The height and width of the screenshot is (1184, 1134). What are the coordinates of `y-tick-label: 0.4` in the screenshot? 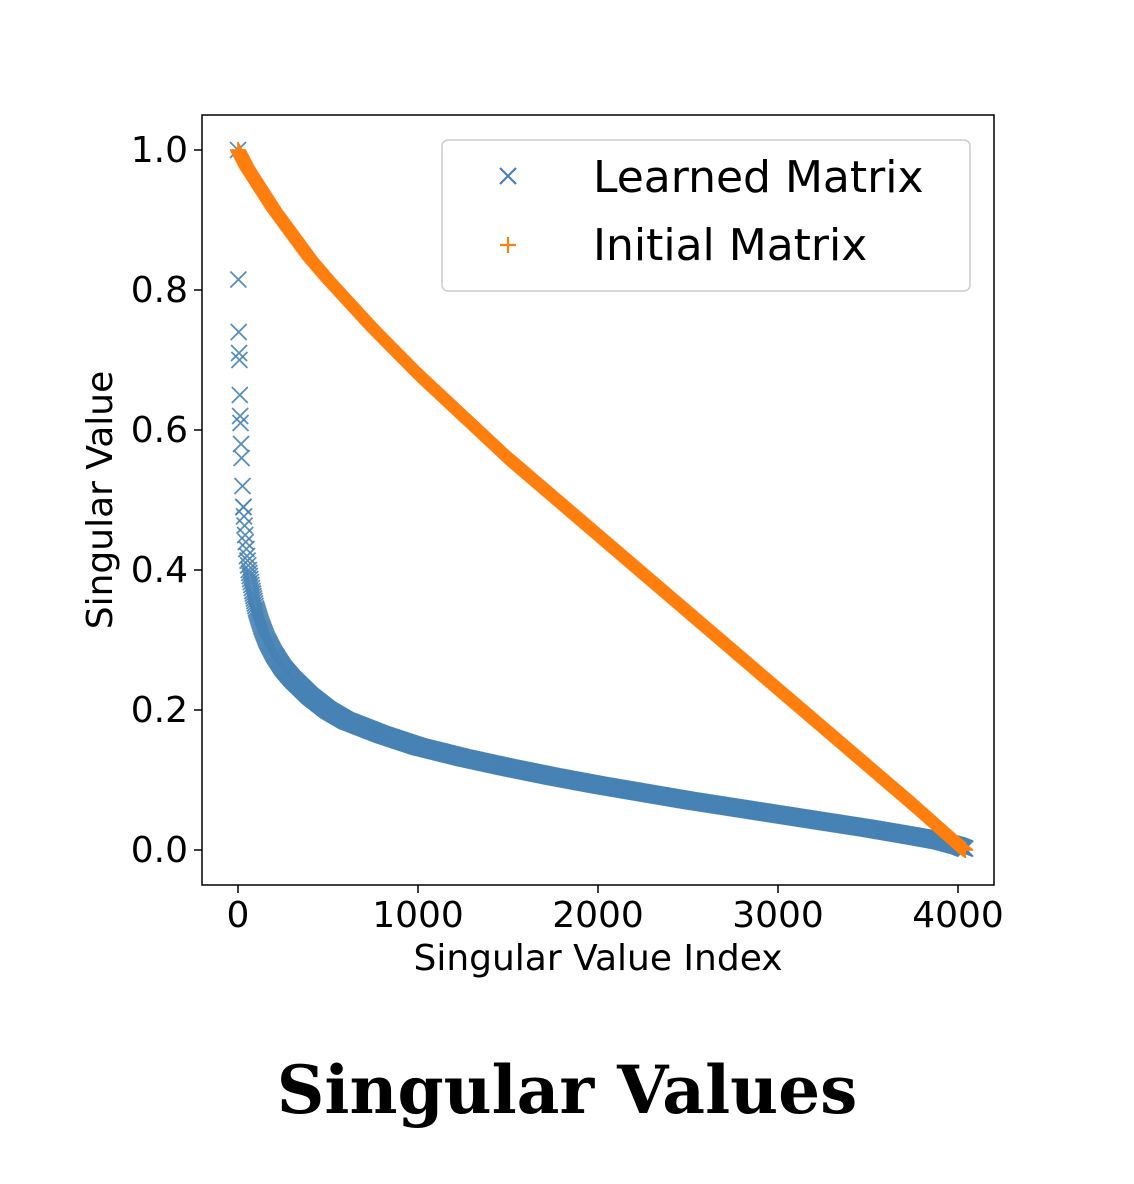 It's located at (159, 570).